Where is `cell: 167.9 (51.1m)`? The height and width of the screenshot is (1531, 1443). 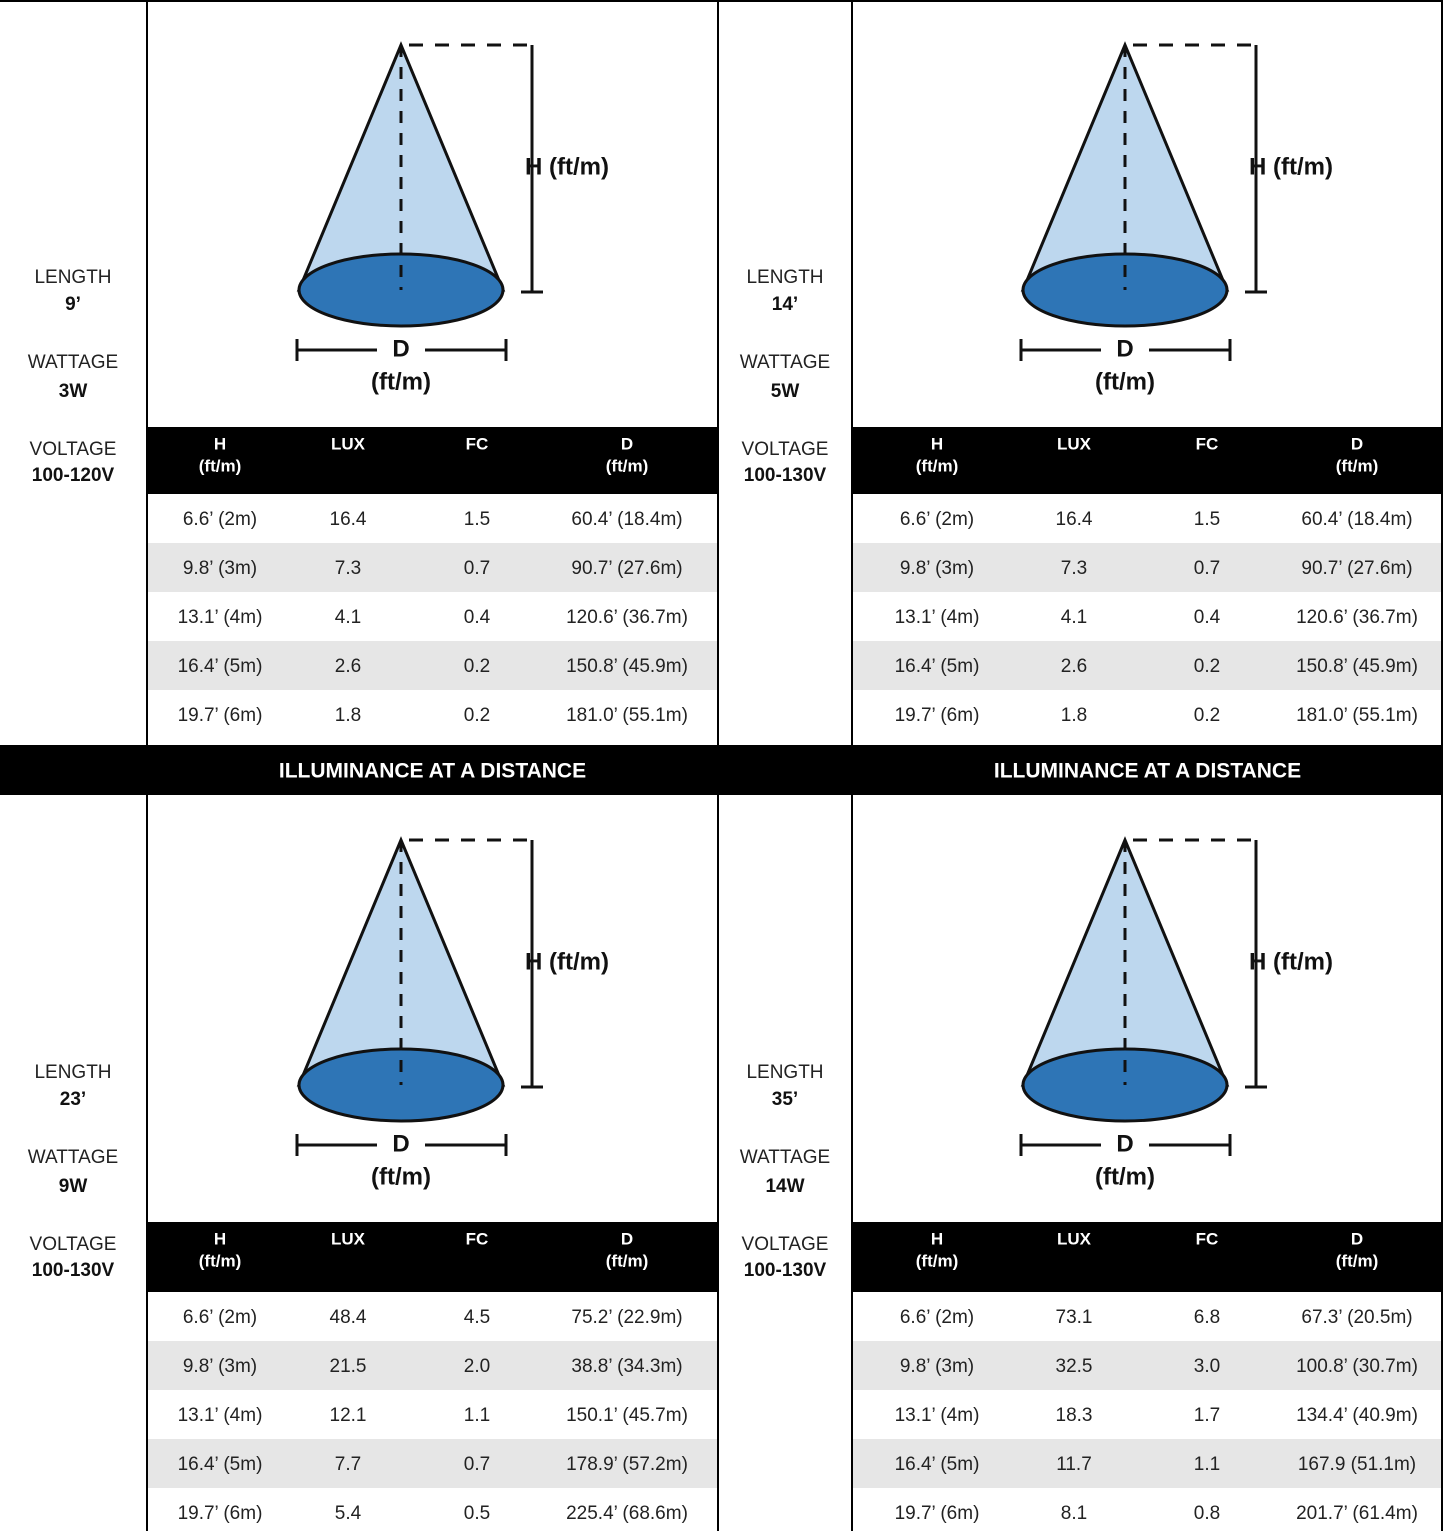 cell: 167.9 (51.1m) is located at coordinates (1357, 1464).